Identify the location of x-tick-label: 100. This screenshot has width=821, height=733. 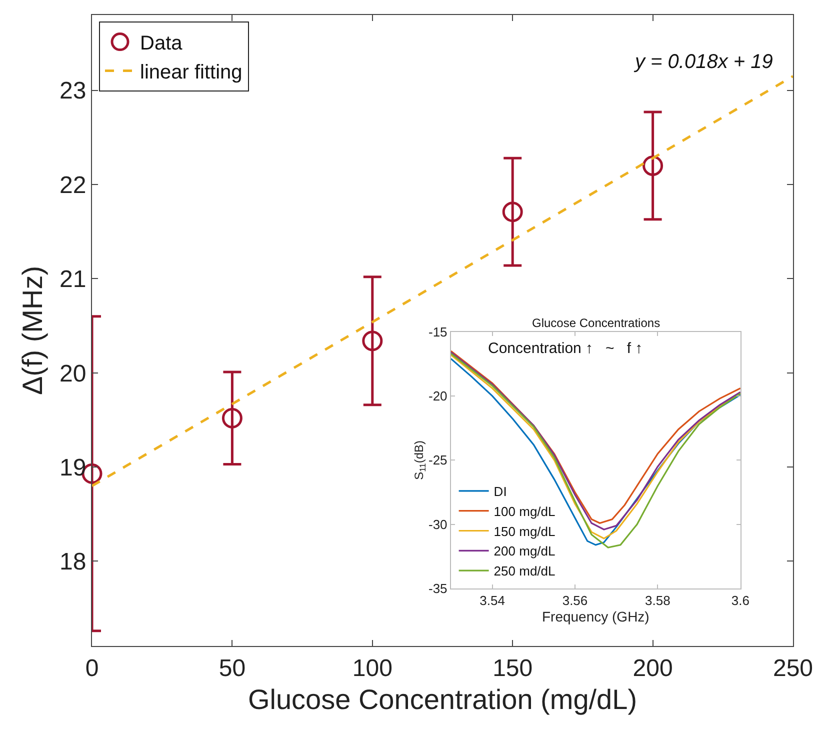
(372, 668).